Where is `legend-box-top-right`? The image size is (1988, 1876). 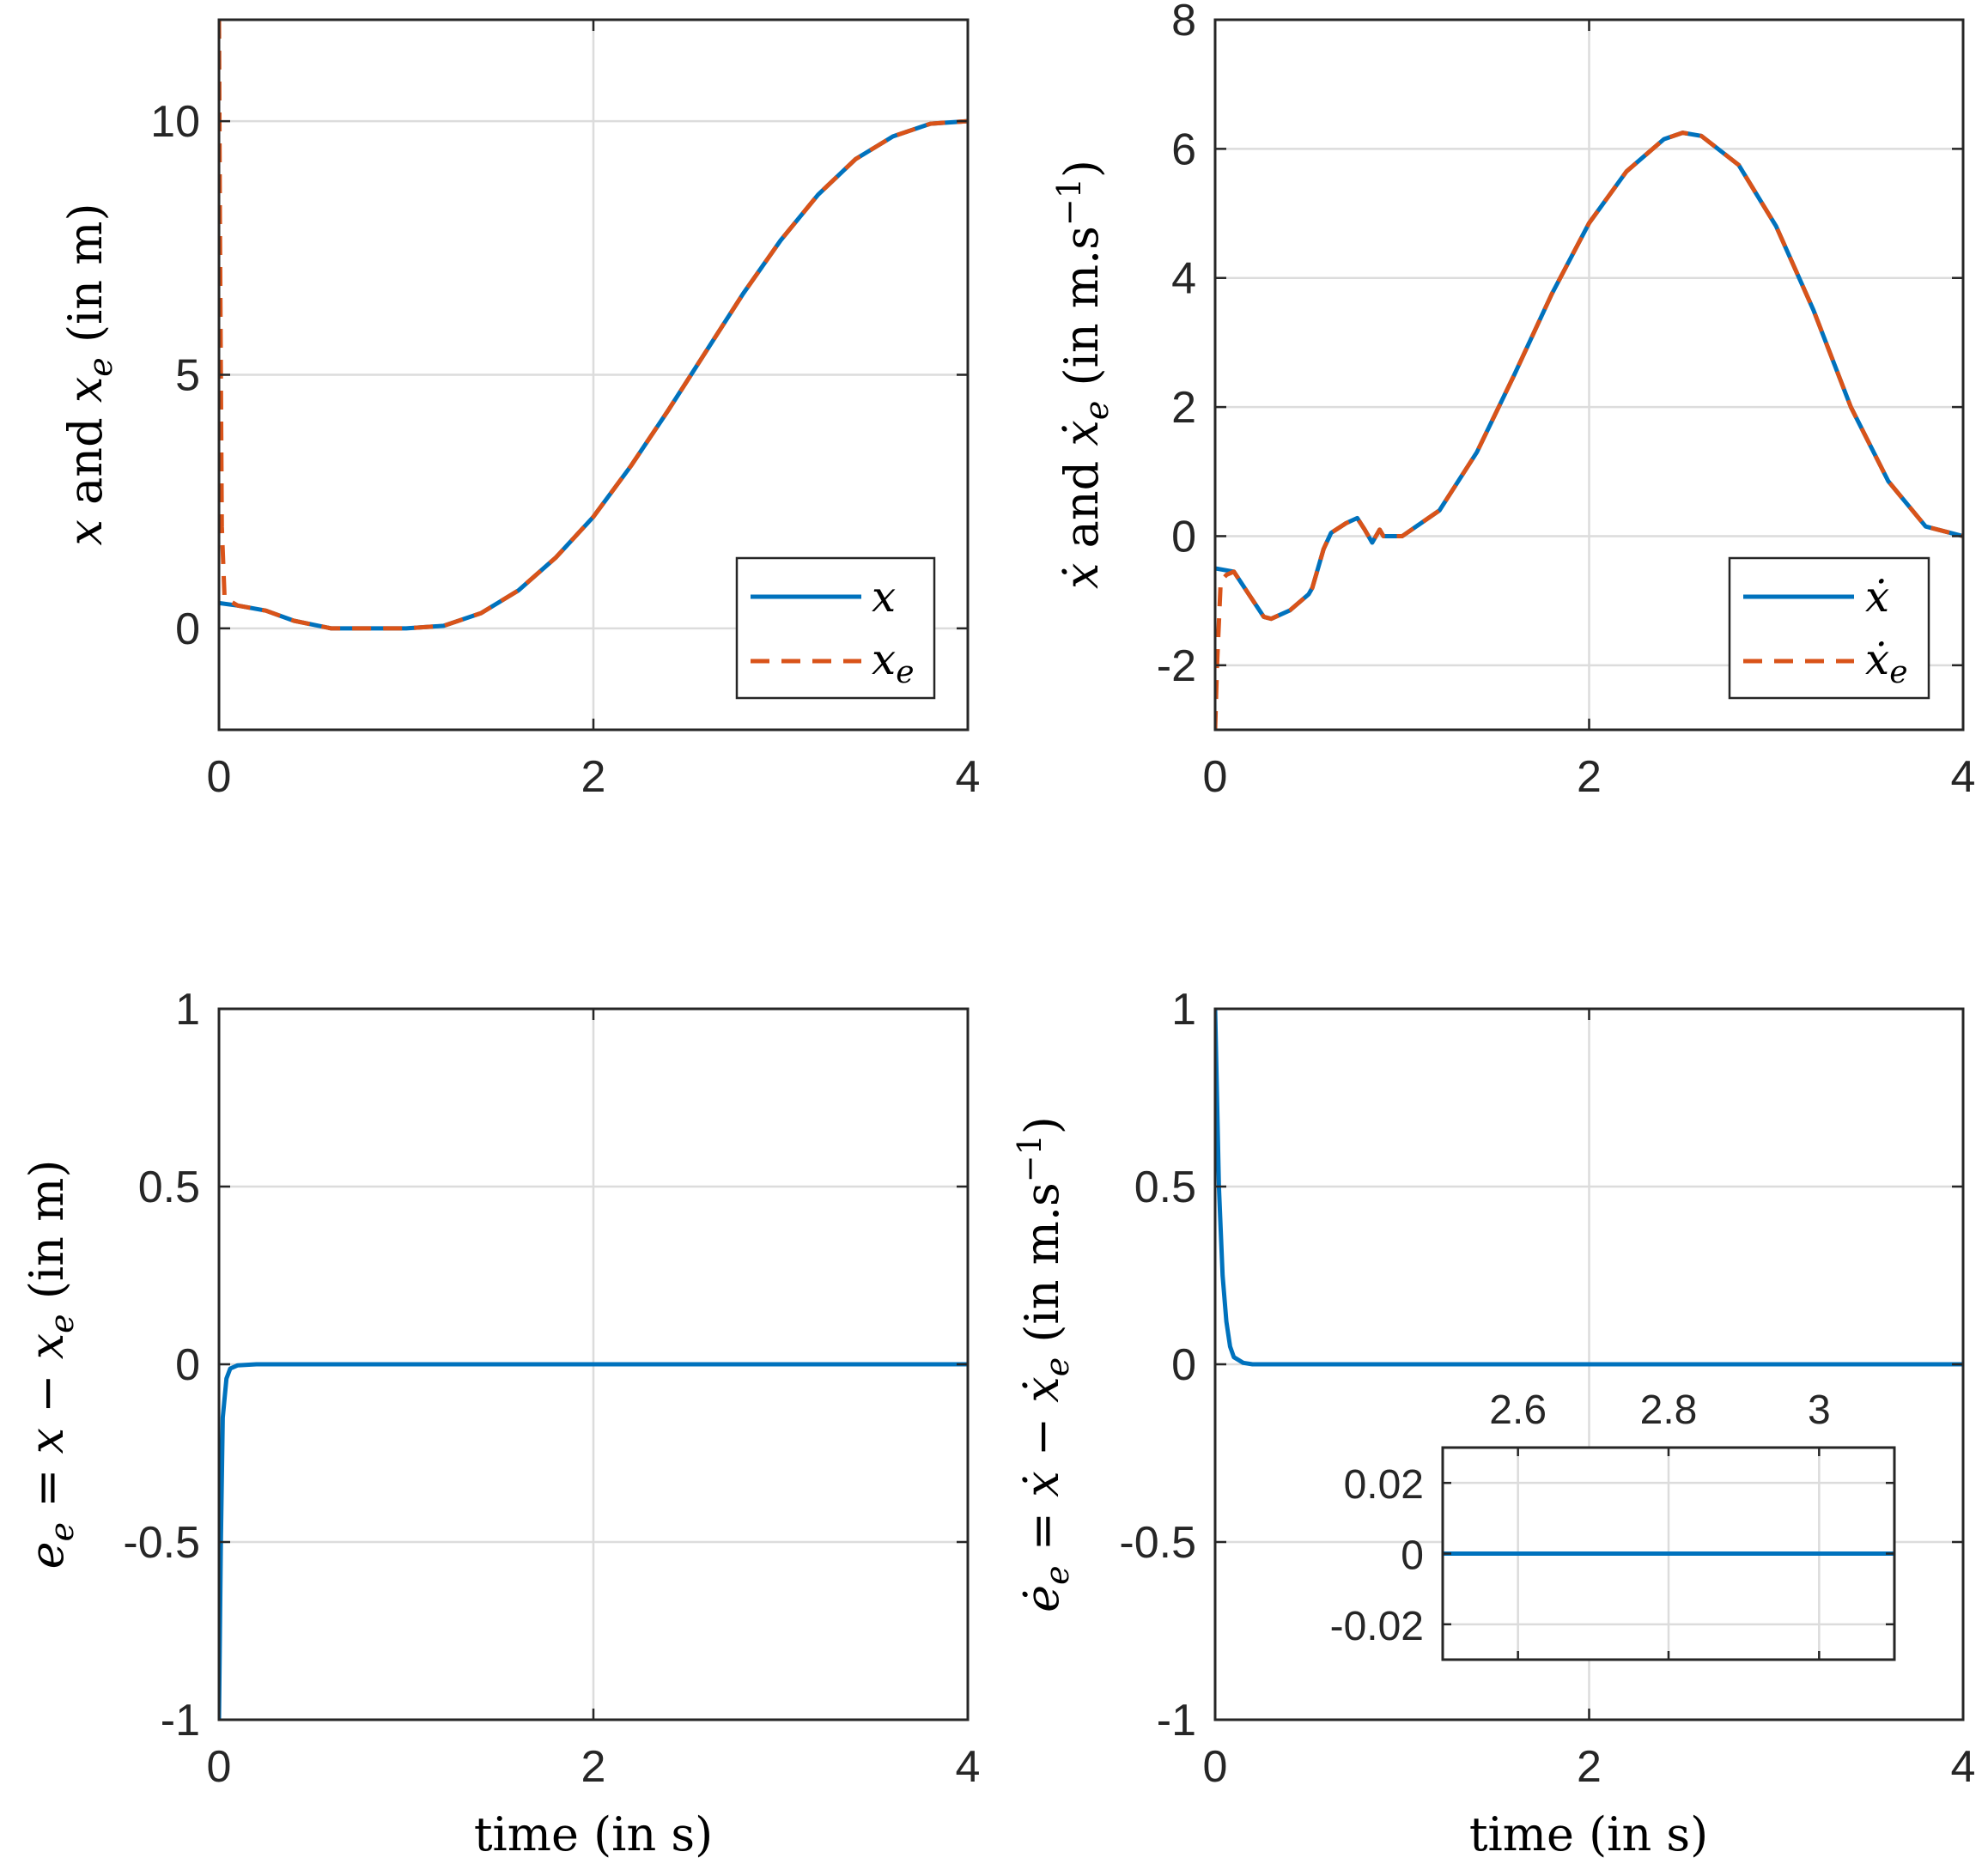 legend-box-top-right is located at coordinates (1829, 628).